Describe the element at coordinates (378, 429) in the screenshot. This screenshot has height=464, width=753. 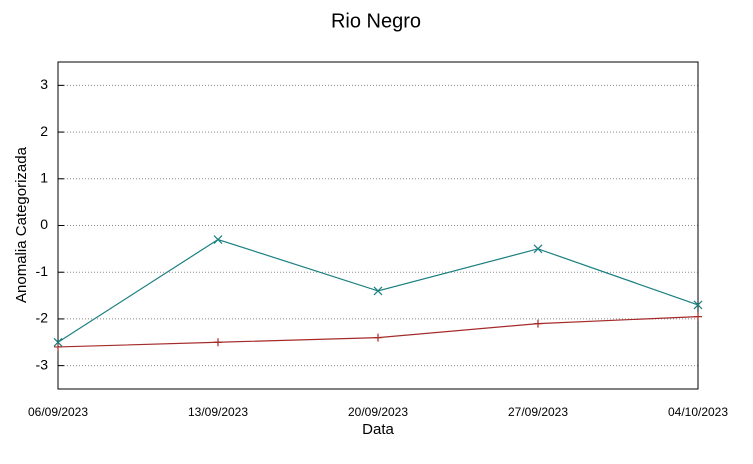
I see `x-axis-label: Data` at that location.